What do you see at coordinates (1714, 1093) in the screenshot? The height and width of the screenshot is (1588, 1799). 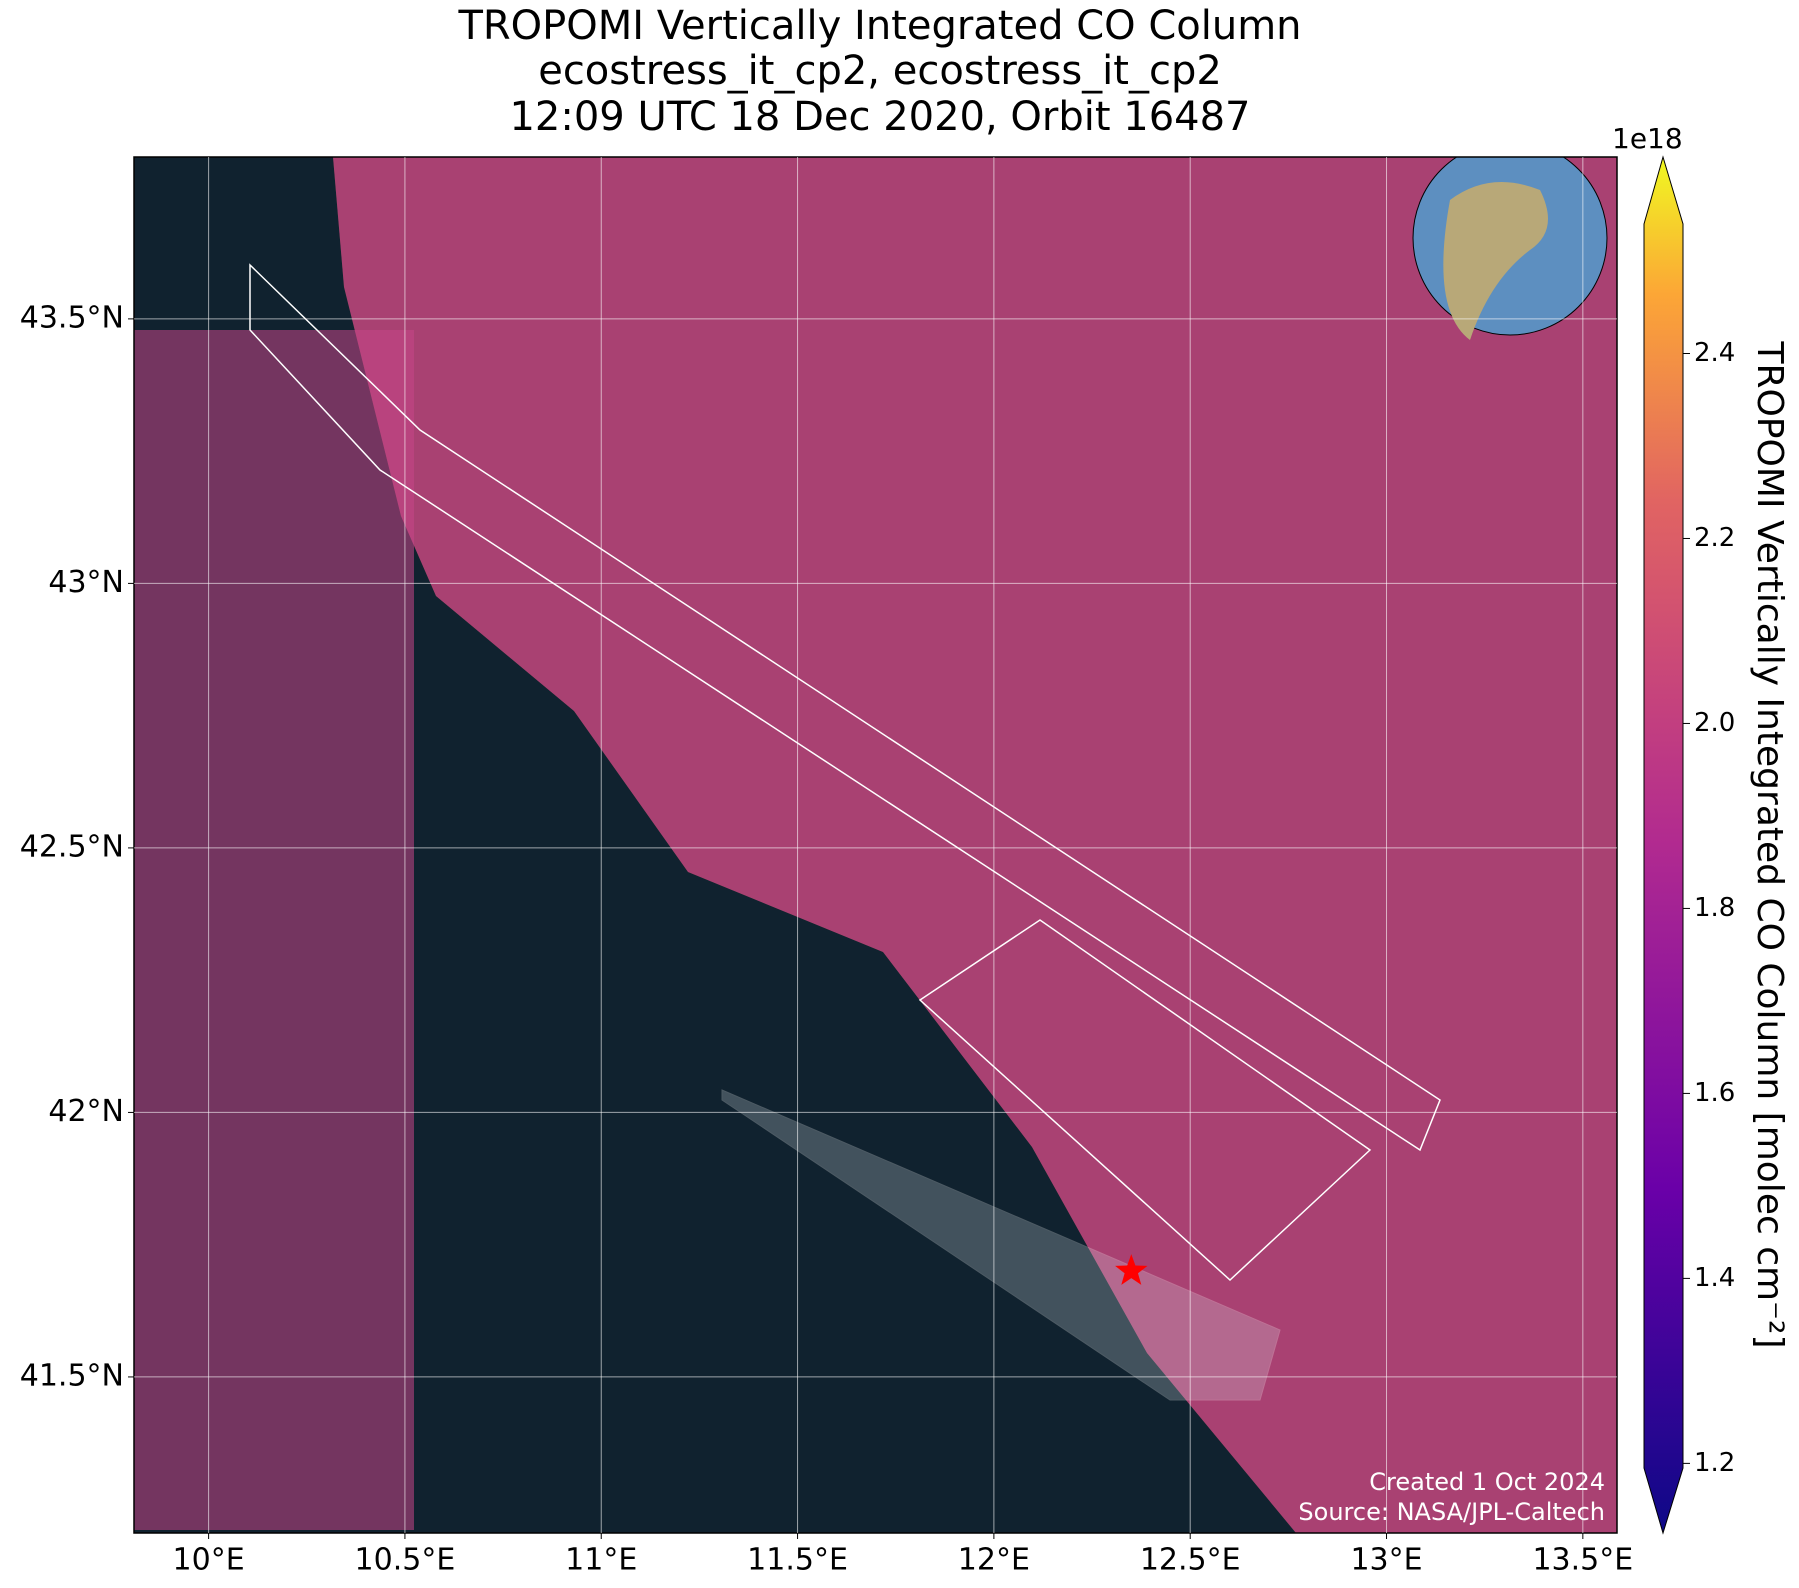 I see `colorbar-tick-label: 1.6` at bounding box center [1714, 1093].